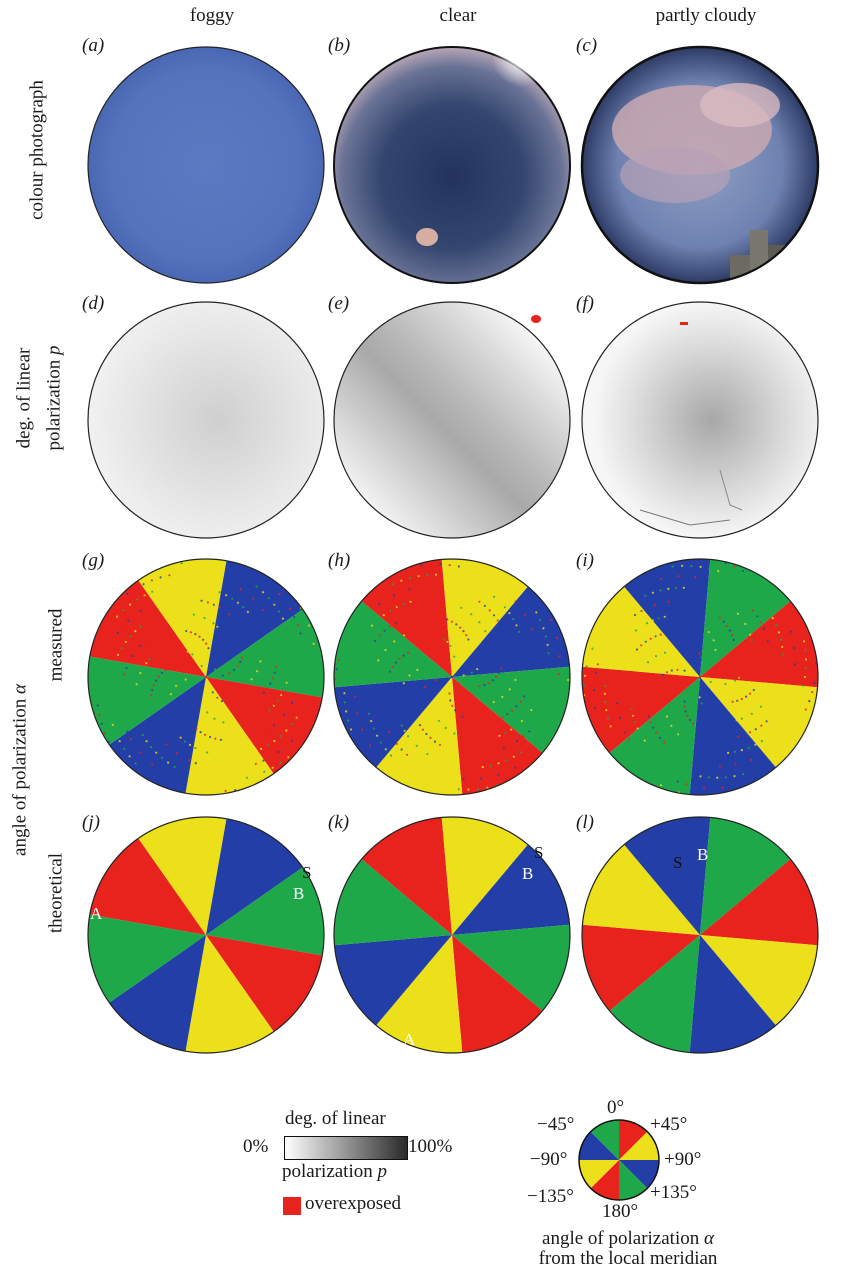  I want to click on point-label-s-foggy: S, so click(307, 872).